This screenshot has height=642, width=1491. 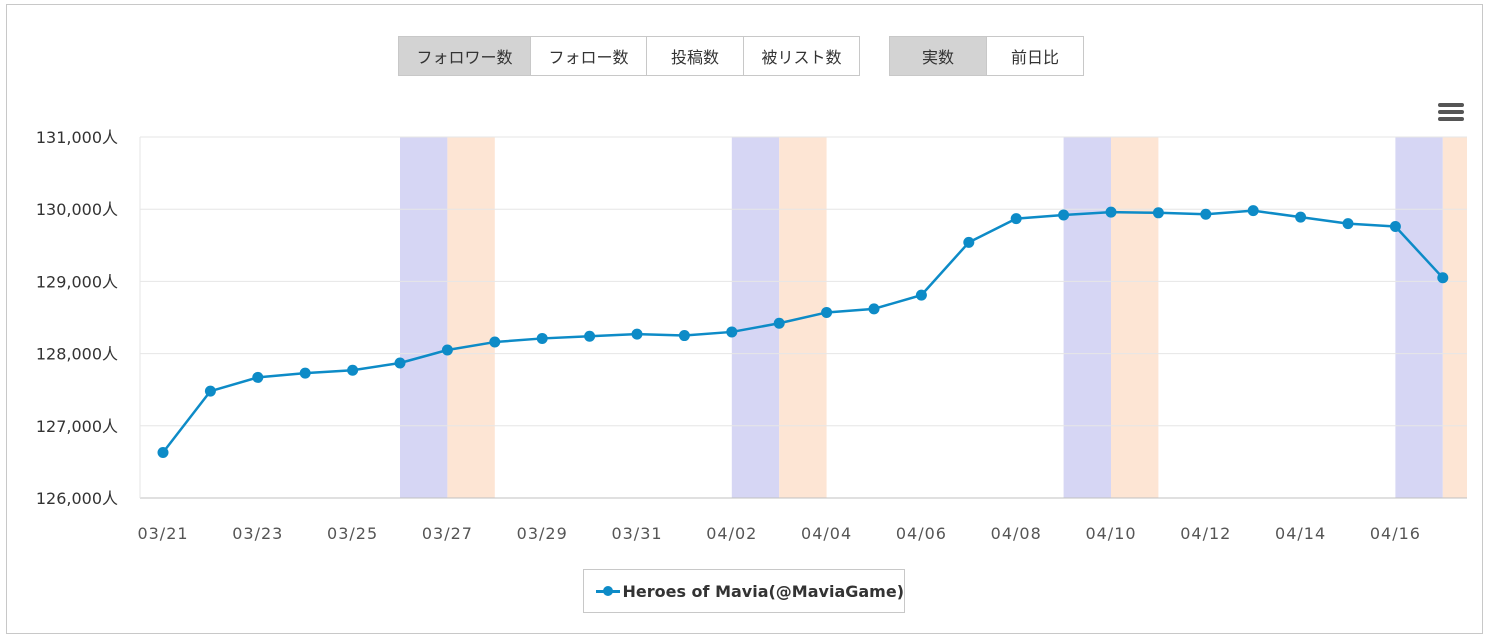 What do you see at coordinates (77, 209) in the screenshot?
I see `y-tick-label: 130,000人` at bounding box center [77, 209].